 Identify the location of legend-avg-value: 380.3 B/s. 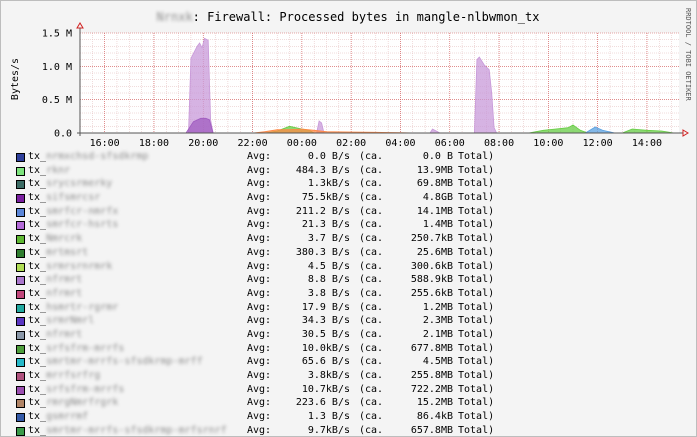
(322, 252).